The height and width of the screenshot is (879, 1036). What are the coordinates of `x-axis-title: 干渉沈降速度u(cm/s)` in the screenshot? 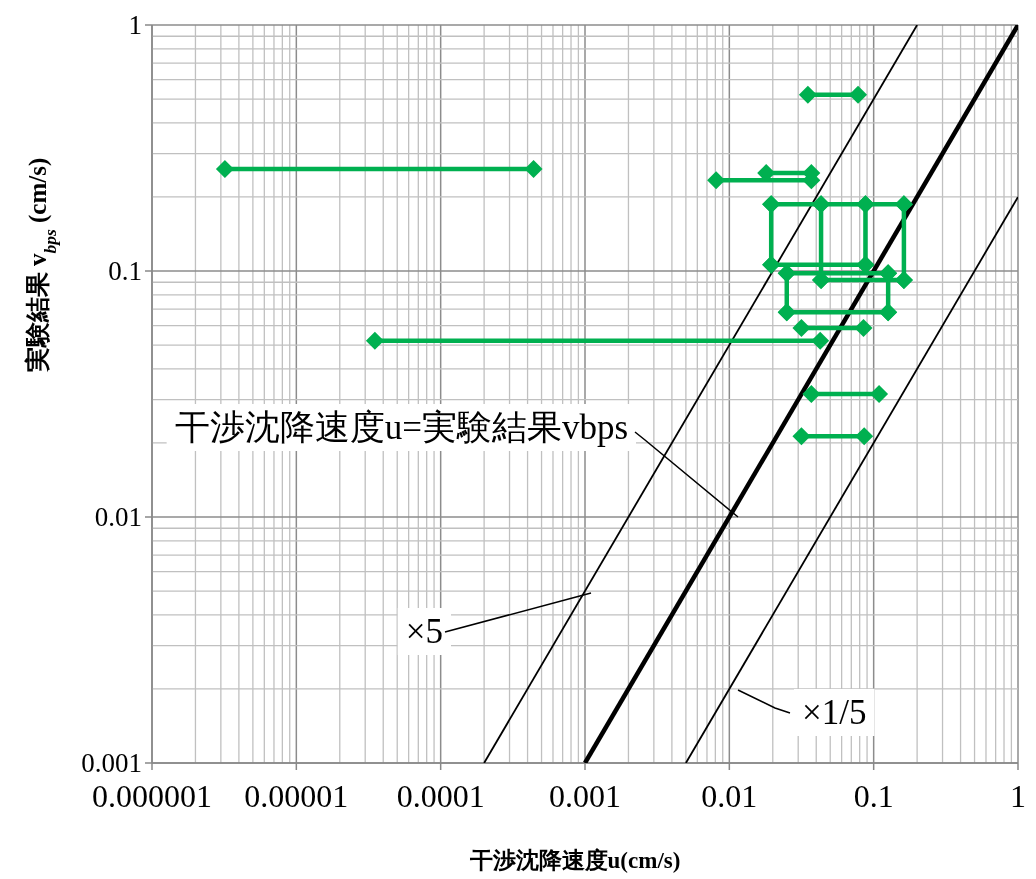 It's located at (574, 860).